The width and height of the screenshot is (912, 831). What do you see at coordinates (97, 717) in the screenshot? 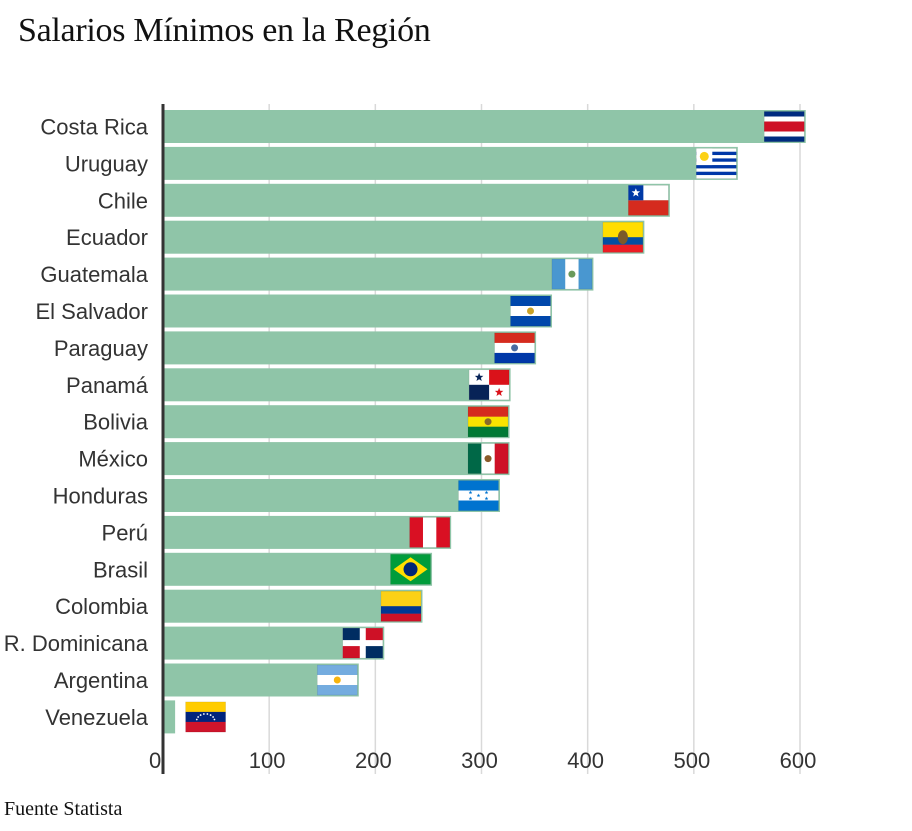
I see `category-label: Venezuela` at bounding box center [97, 717].